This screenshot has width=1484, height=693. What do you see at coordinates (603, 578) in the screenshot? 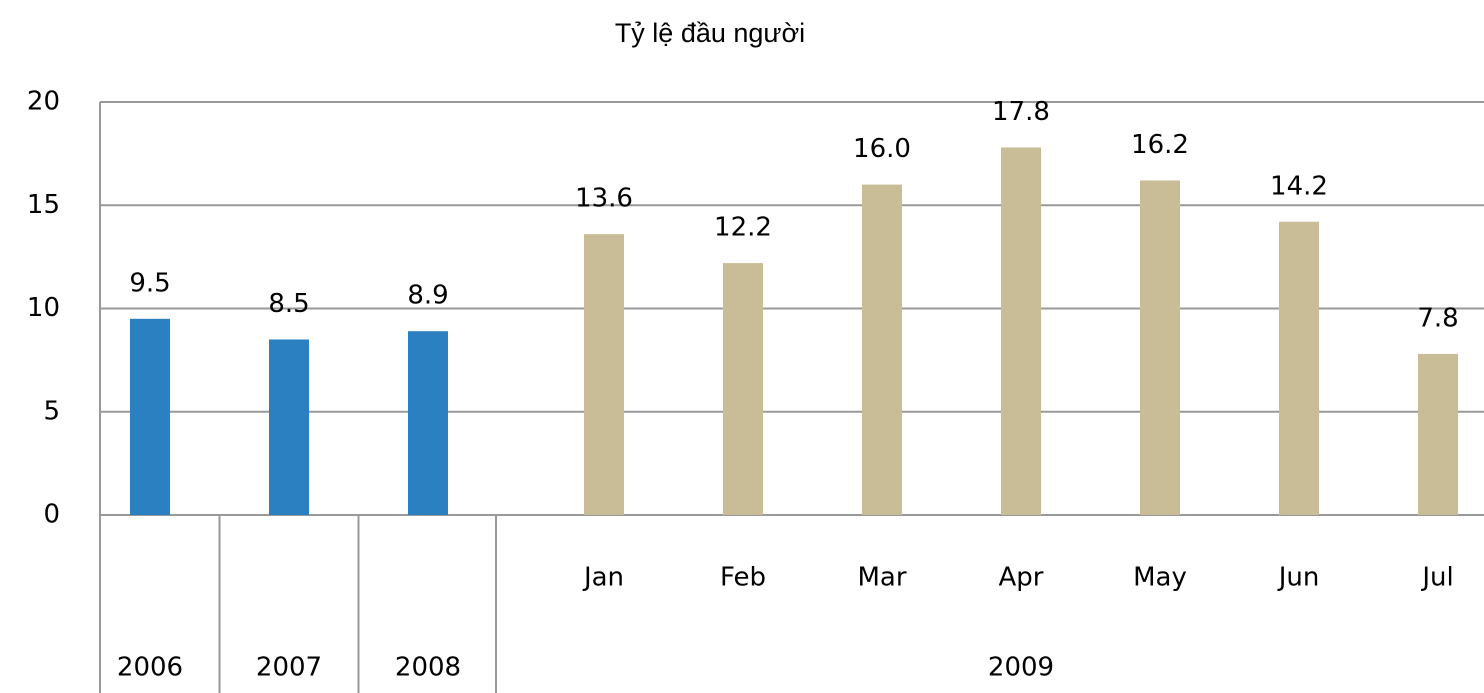
I see `x-tick-label: Jan` at bounding box center [603, 578].